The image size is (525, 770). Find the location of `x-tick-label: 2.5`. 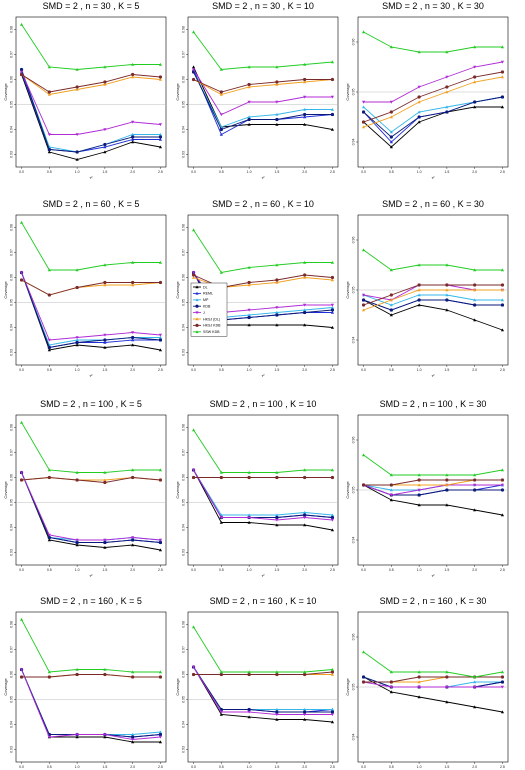

x-tick-label: 2.5 is located at coordinates (502, 570).